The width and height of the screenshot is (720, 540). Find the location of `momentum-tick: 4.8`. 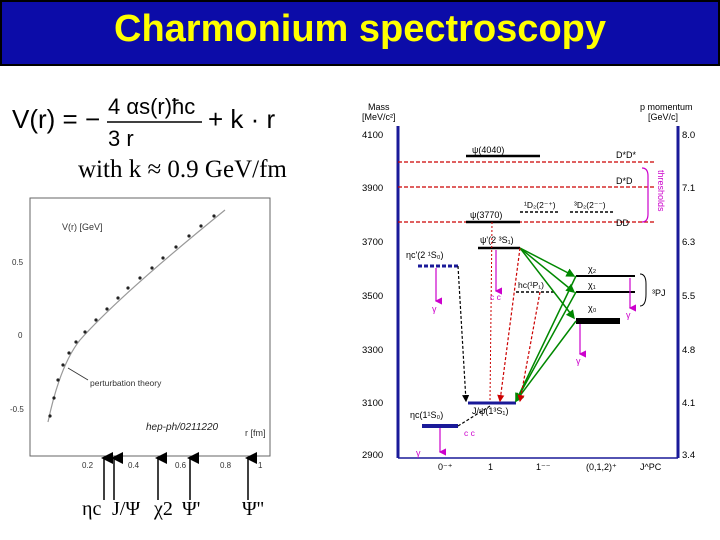

momentum-tick: 4.8 is located at coordinates (688, 350).